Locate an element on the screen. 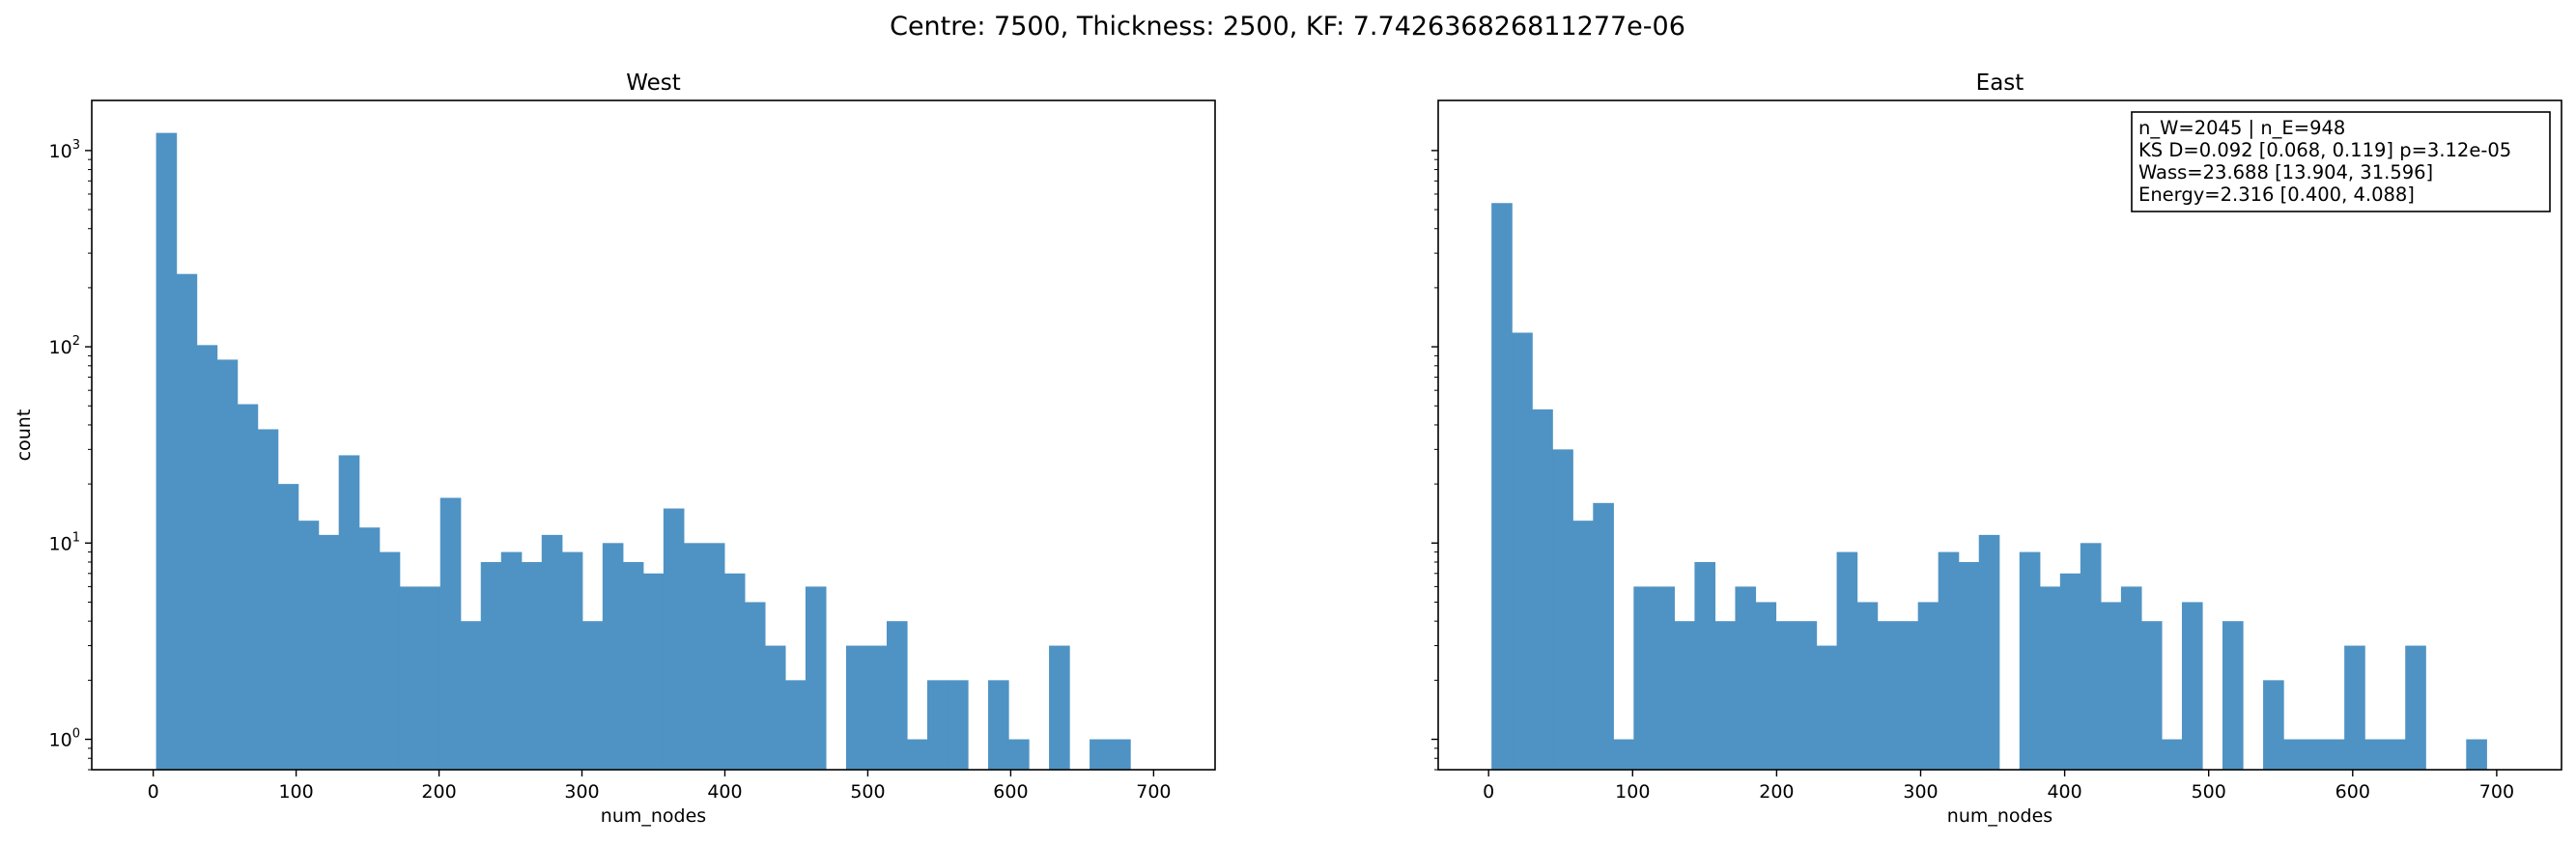 This screenshot has width=2576, height=846. stats-line-wass: Wass=23.688 [13.904, 31.596] is located at coordinates (2285, 172).